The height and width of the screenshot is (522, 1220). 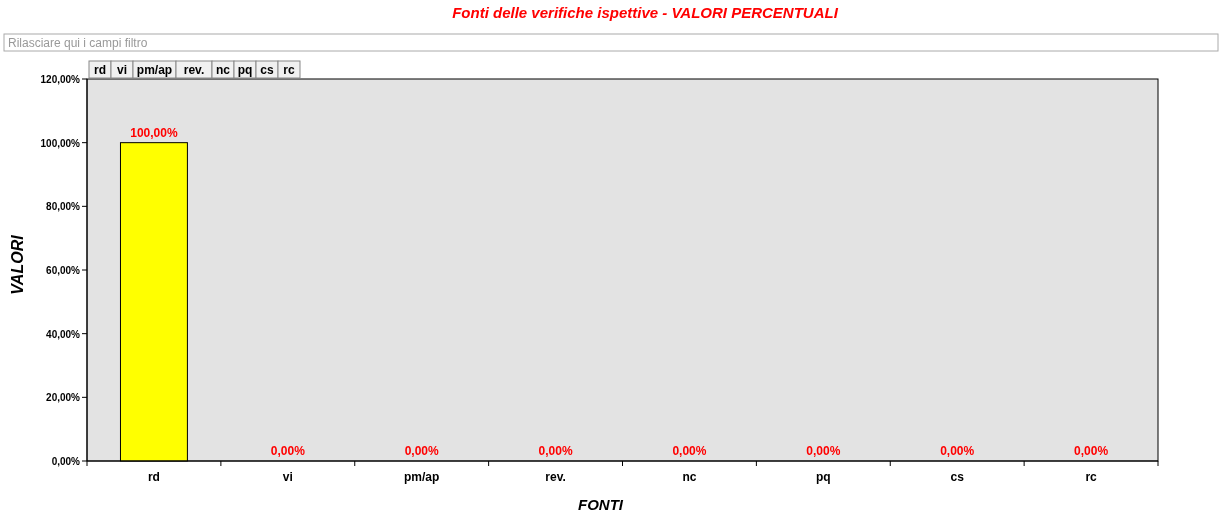 What do you see at coordinates (63, 207) in the screenshot?
I see `y-tick-label: 80,00%` at bounding box center [63, 207].